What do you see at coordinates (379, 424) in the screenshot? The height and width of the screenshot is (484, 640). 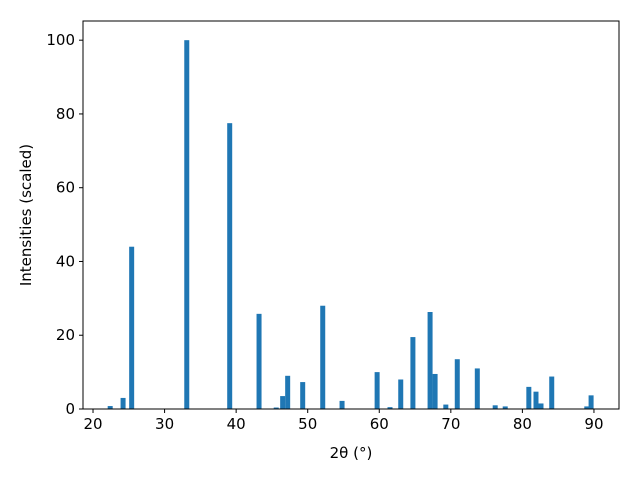 I see `x-tick-label: 60` at bounding box center [379, 424].